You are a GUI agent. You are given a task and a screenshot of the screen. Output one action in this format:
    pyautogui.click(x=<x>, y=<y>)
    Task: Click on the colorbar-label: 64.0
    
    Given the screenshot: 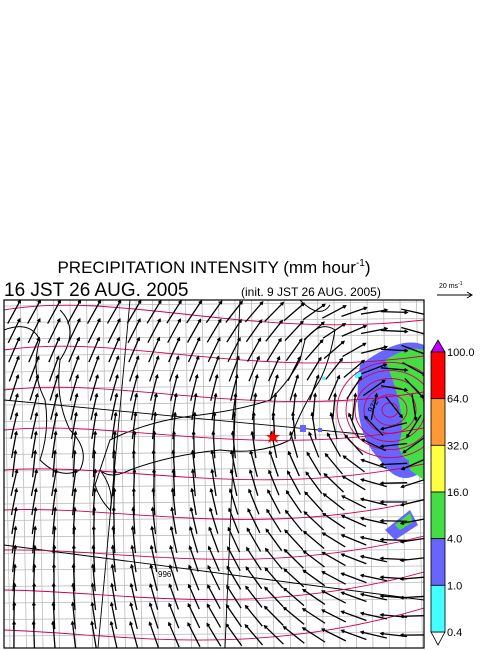 What is the action you would take?
    pyautogui.click(x=457, y=400)
    